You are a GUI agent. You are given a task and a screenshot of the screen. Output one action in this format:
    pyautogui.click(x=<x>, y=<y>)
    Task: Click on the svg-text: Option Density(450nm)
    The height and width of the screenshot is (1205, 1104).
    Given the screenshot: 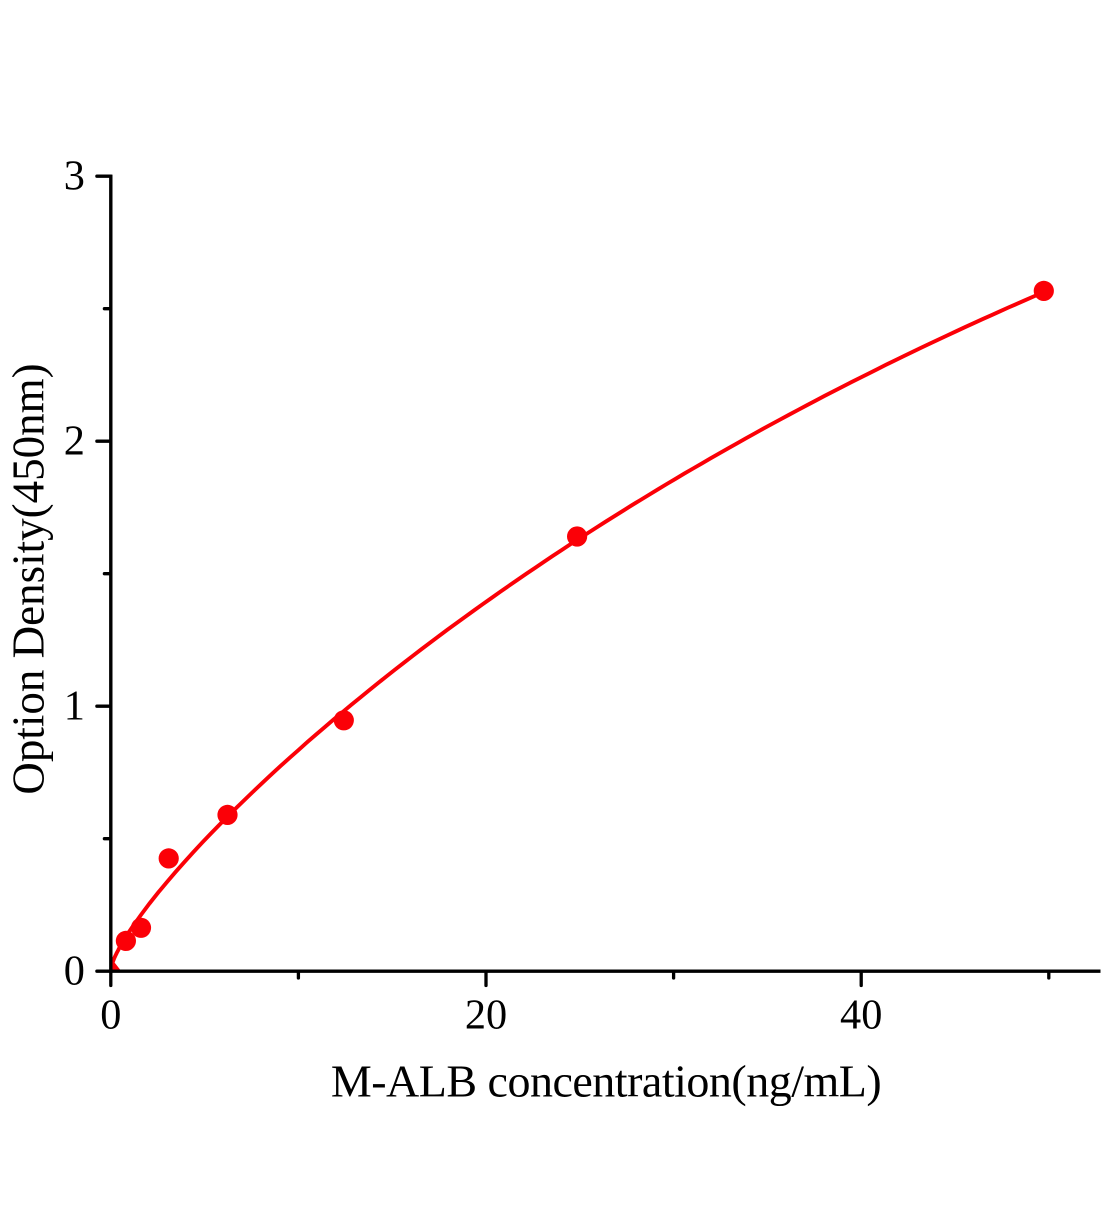 What is the action you would take?
    pyautogui.click(x=29, y=578)
    